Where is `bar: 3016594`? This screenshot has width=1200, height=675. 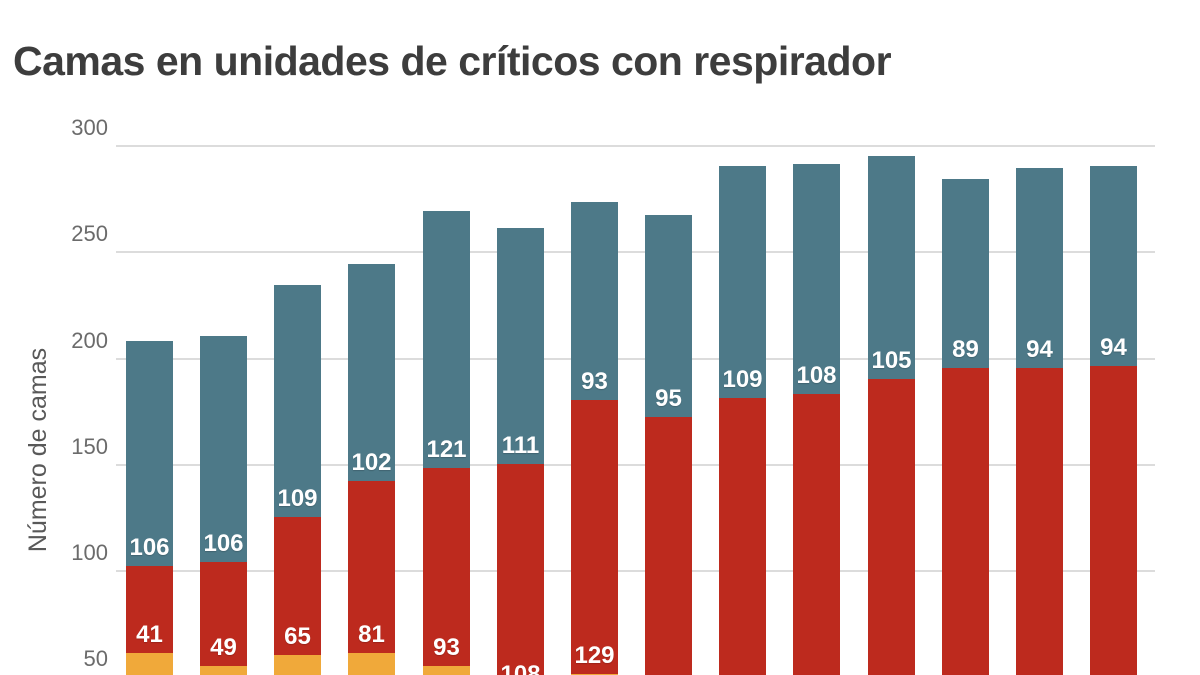
bar: 3016594 is located at coordinates (1039, 337).